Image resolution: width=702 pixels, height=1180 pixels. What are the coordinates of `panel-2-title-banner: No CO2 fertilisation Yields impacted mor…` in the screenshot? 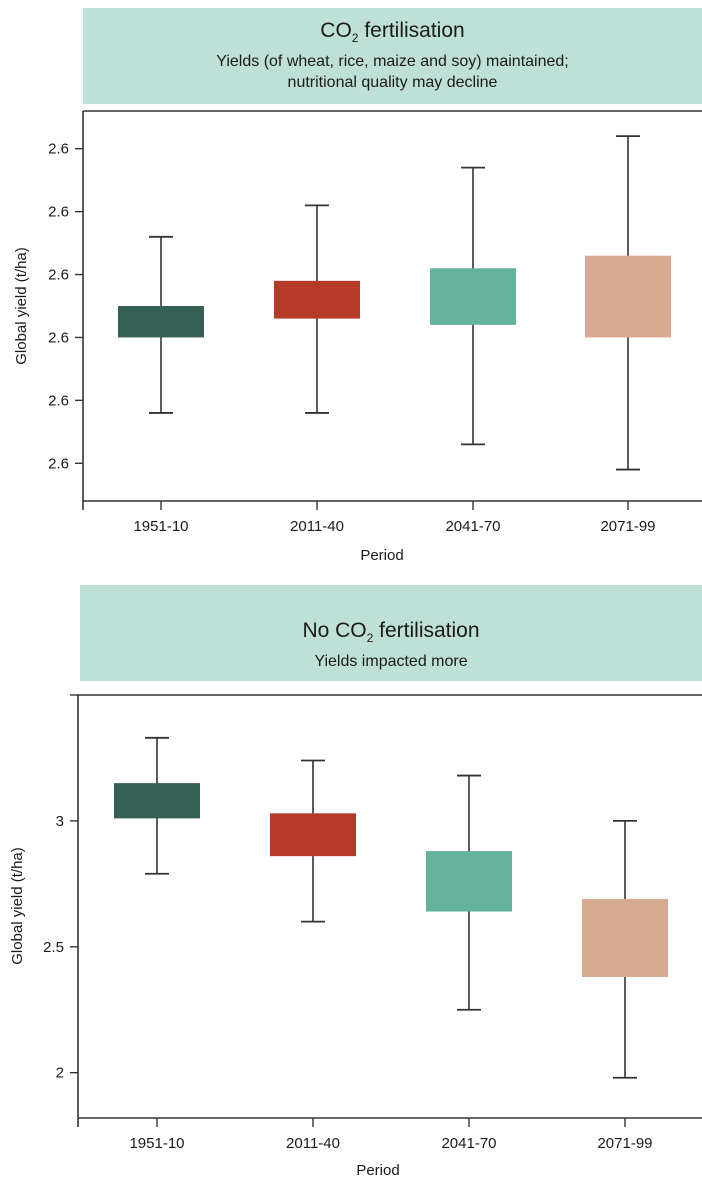 It's located at (391, 633).